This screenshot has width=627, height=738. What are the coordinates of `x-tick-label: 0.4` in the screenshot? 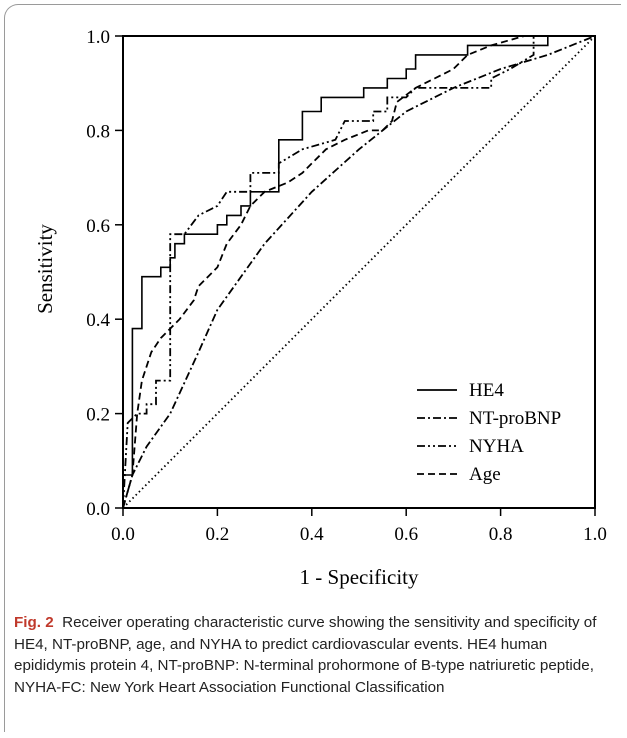 It's located at (312, 534).